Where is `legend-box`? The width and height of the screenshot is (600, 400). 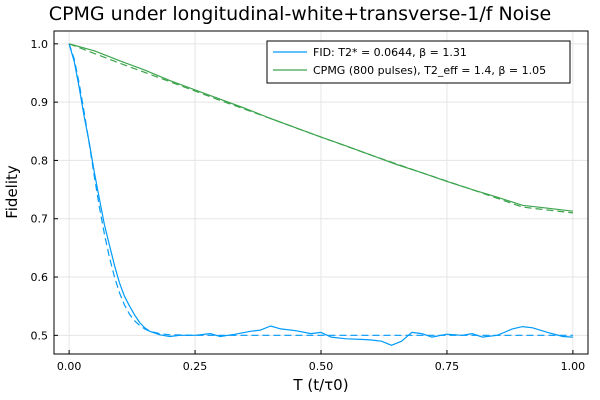
legend-box is located at coordinates (418, 62).